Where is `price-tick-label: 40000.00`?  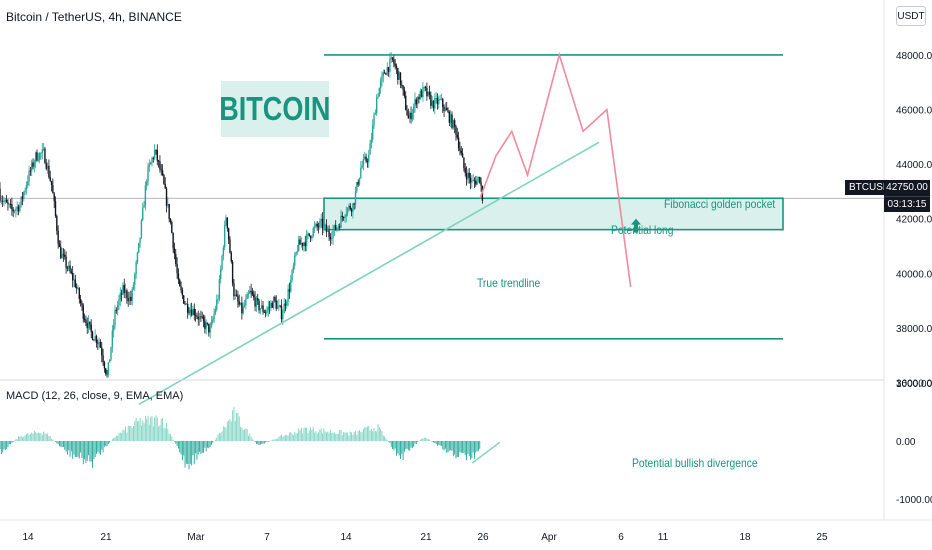 price-tick-label: 40000.00 is located at coordinates (914, 274).